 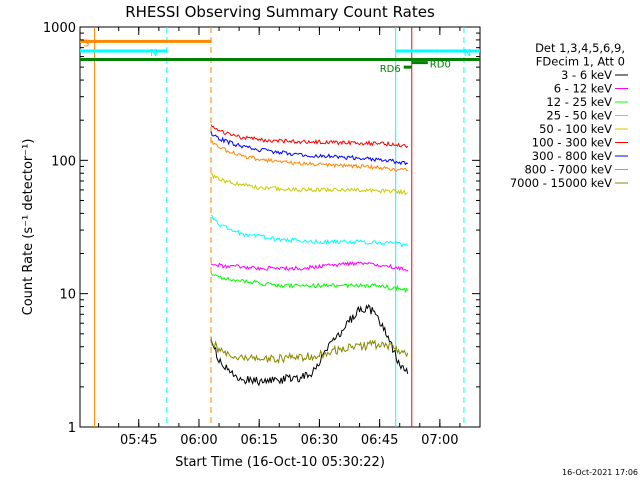 I want to click on legend-entry-label: 7000 - 15000 keV, so click(x=561, y=183).